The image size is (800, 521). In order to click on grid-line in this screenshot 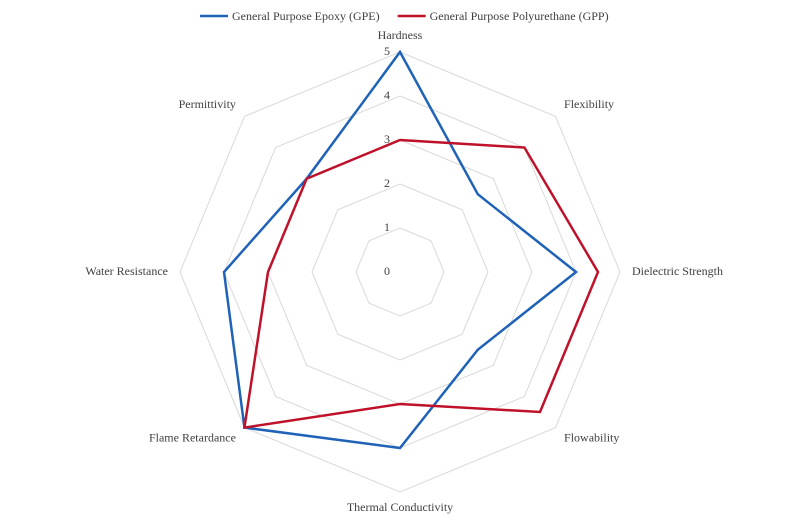, I will do `click(400, 272)`.